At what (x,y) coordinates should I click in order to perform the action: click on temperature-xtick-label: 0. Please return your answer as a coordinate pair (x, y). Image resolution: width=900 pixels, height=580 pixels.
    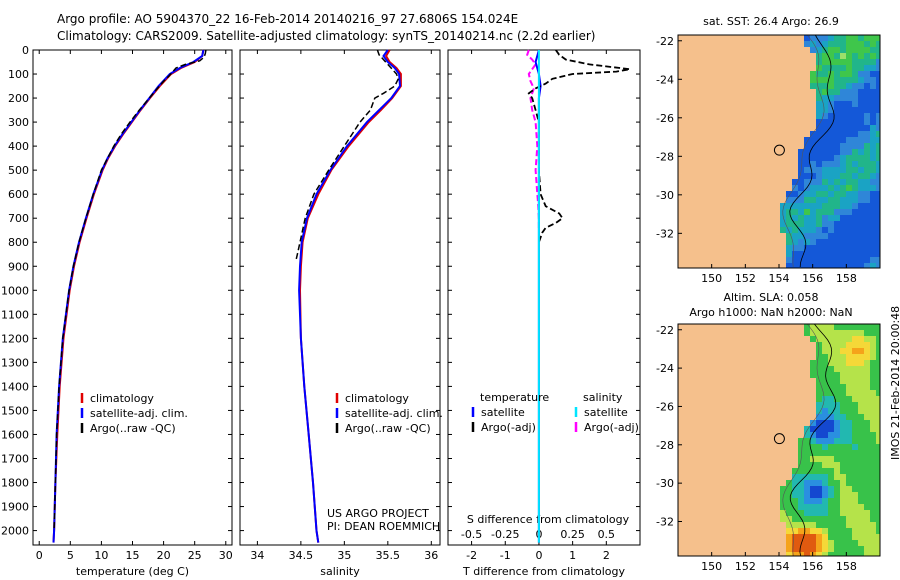
    Looking at the image, I should click on (39, 555).